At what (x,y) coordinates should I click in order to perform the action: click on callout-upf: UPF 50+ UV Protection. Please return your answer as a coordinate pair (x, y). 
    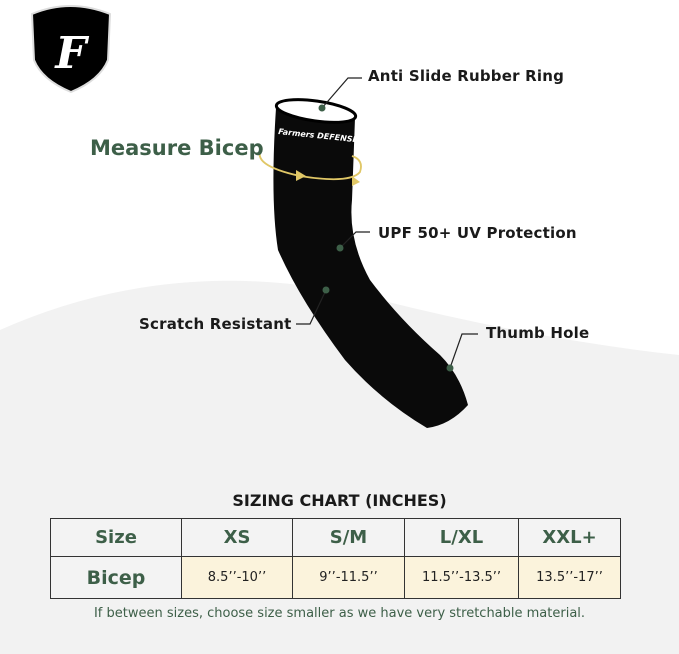
    Looking at the image, I should click on (477, 233).